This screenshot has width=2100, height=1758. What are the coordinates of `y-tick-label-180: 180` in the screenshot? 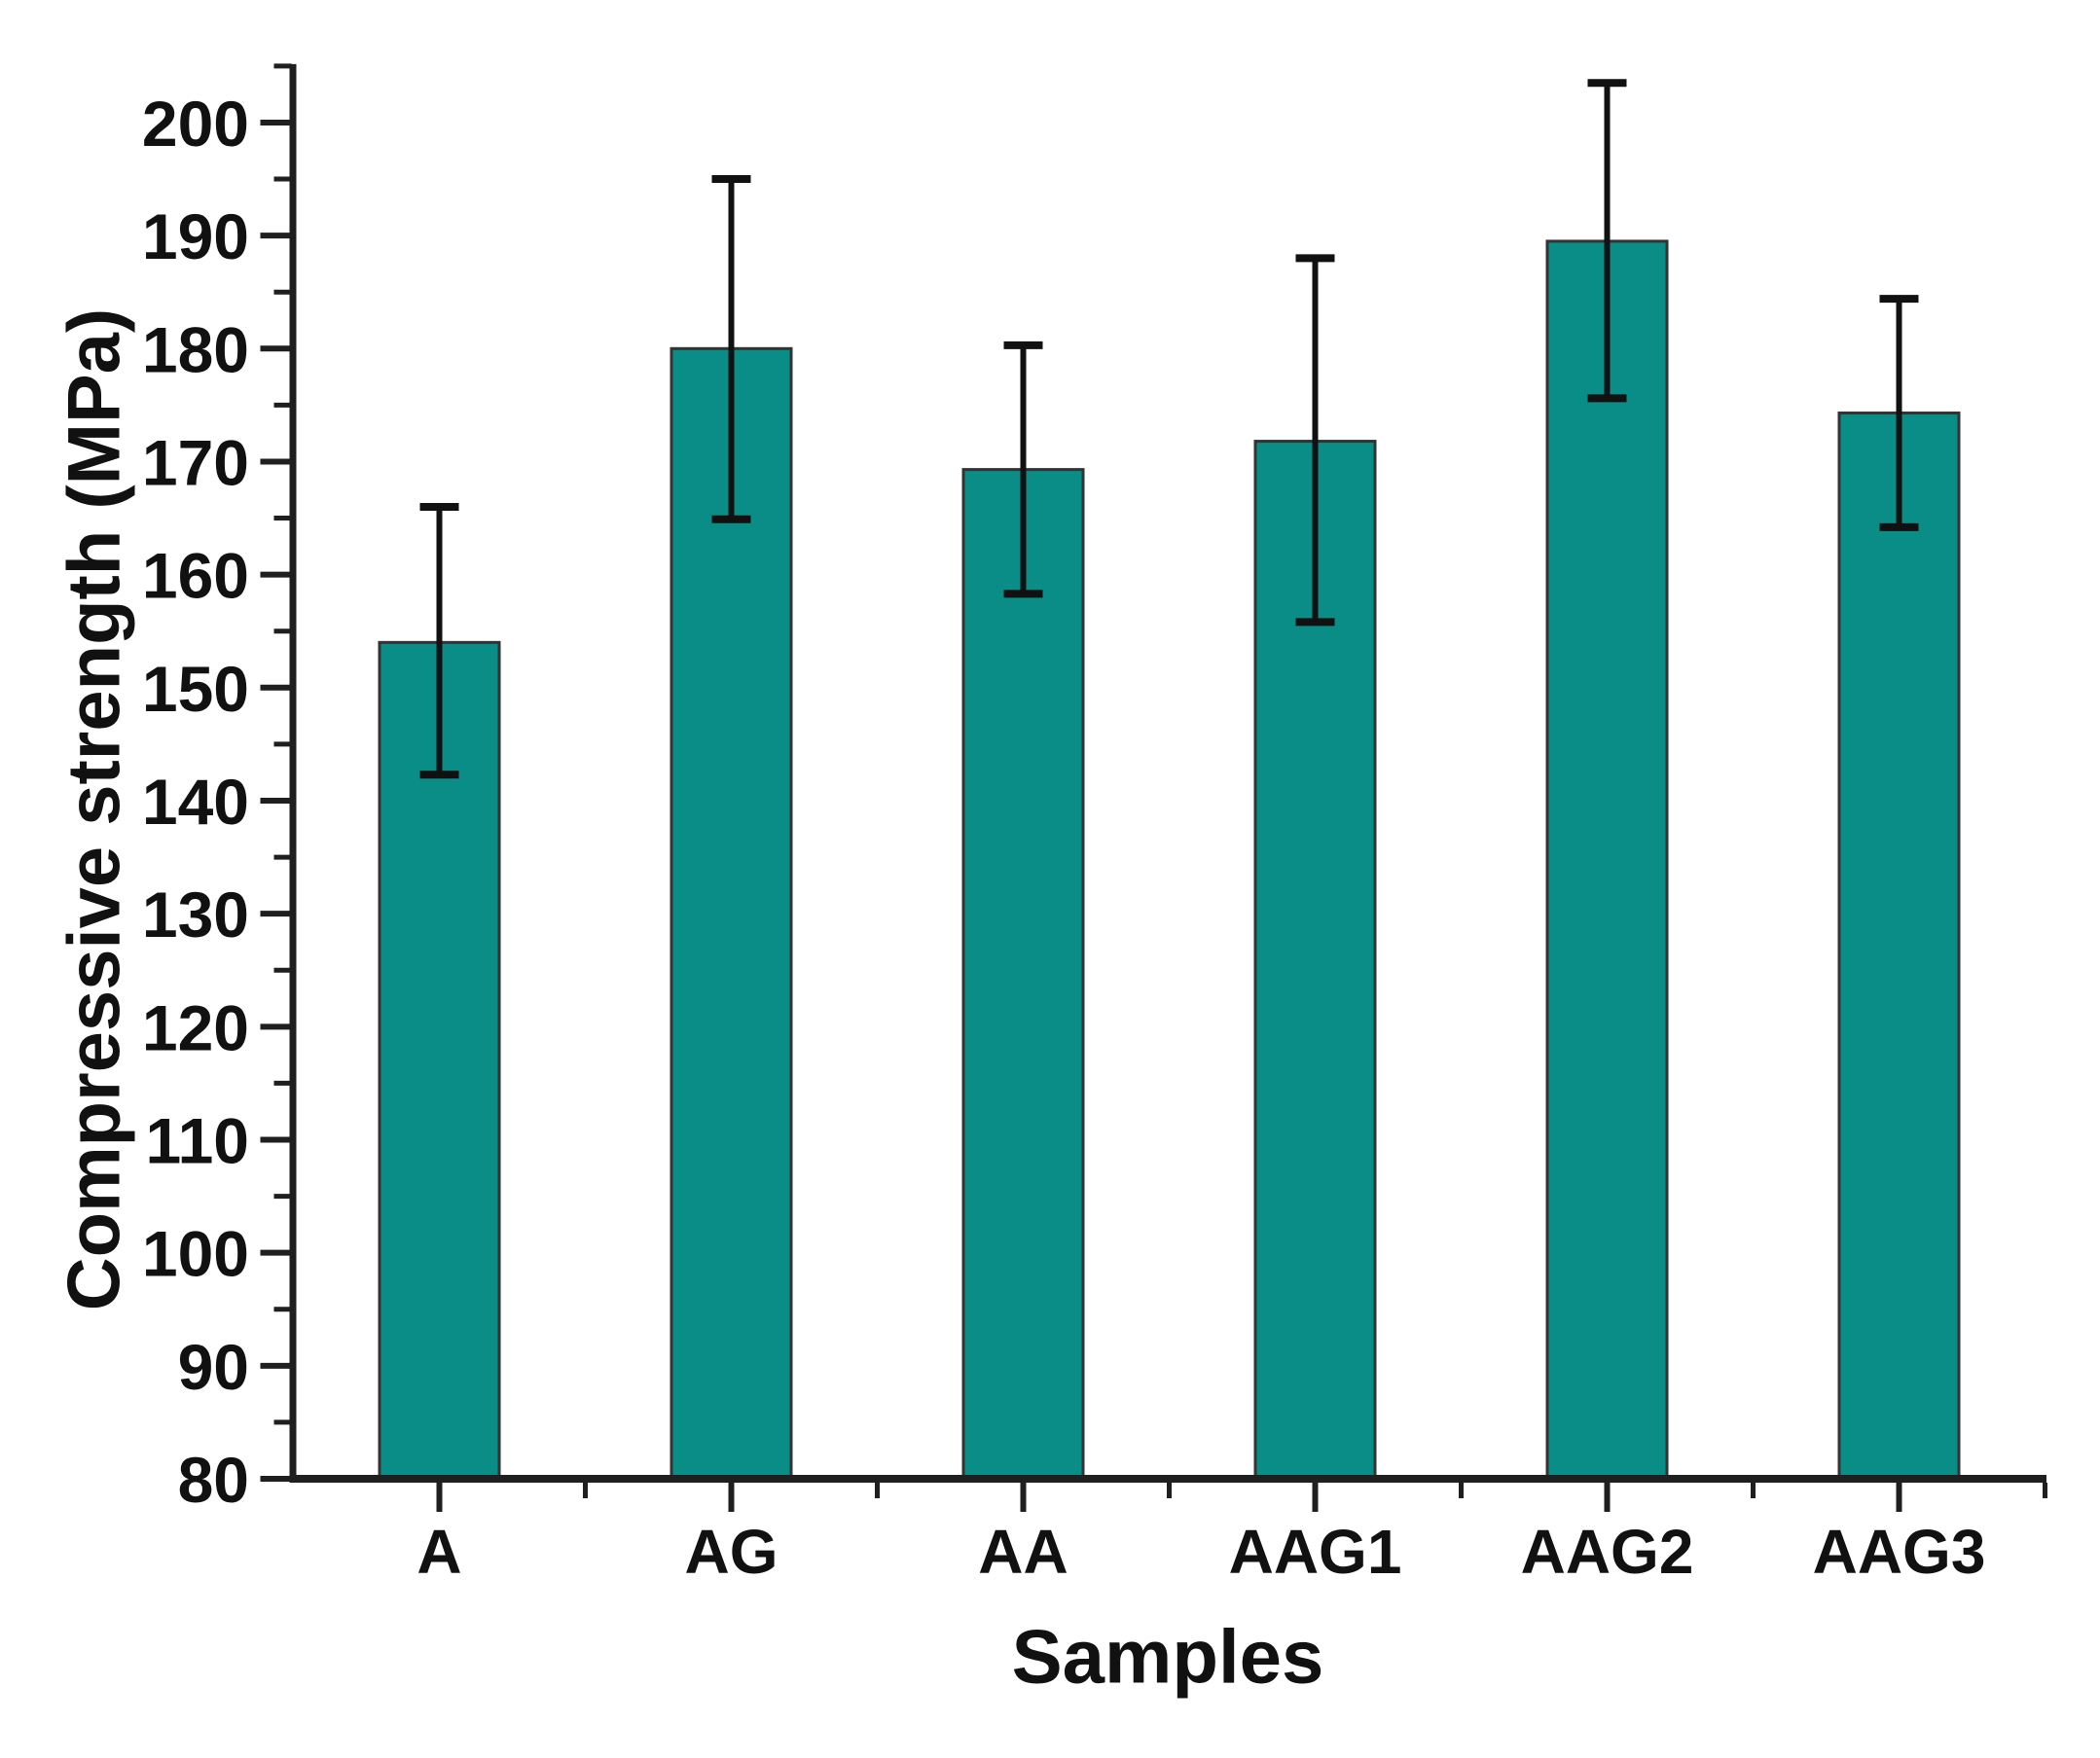 It's located at (195, 349).